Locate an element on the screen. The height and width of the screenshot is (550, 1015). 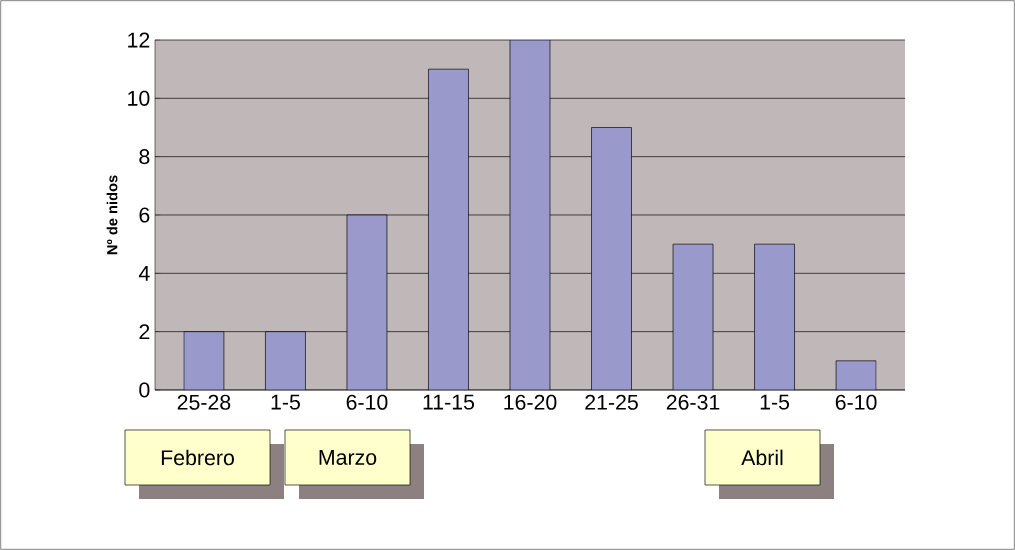
y-axis-title: Nº de nidos is located at coordinates (112, 215).